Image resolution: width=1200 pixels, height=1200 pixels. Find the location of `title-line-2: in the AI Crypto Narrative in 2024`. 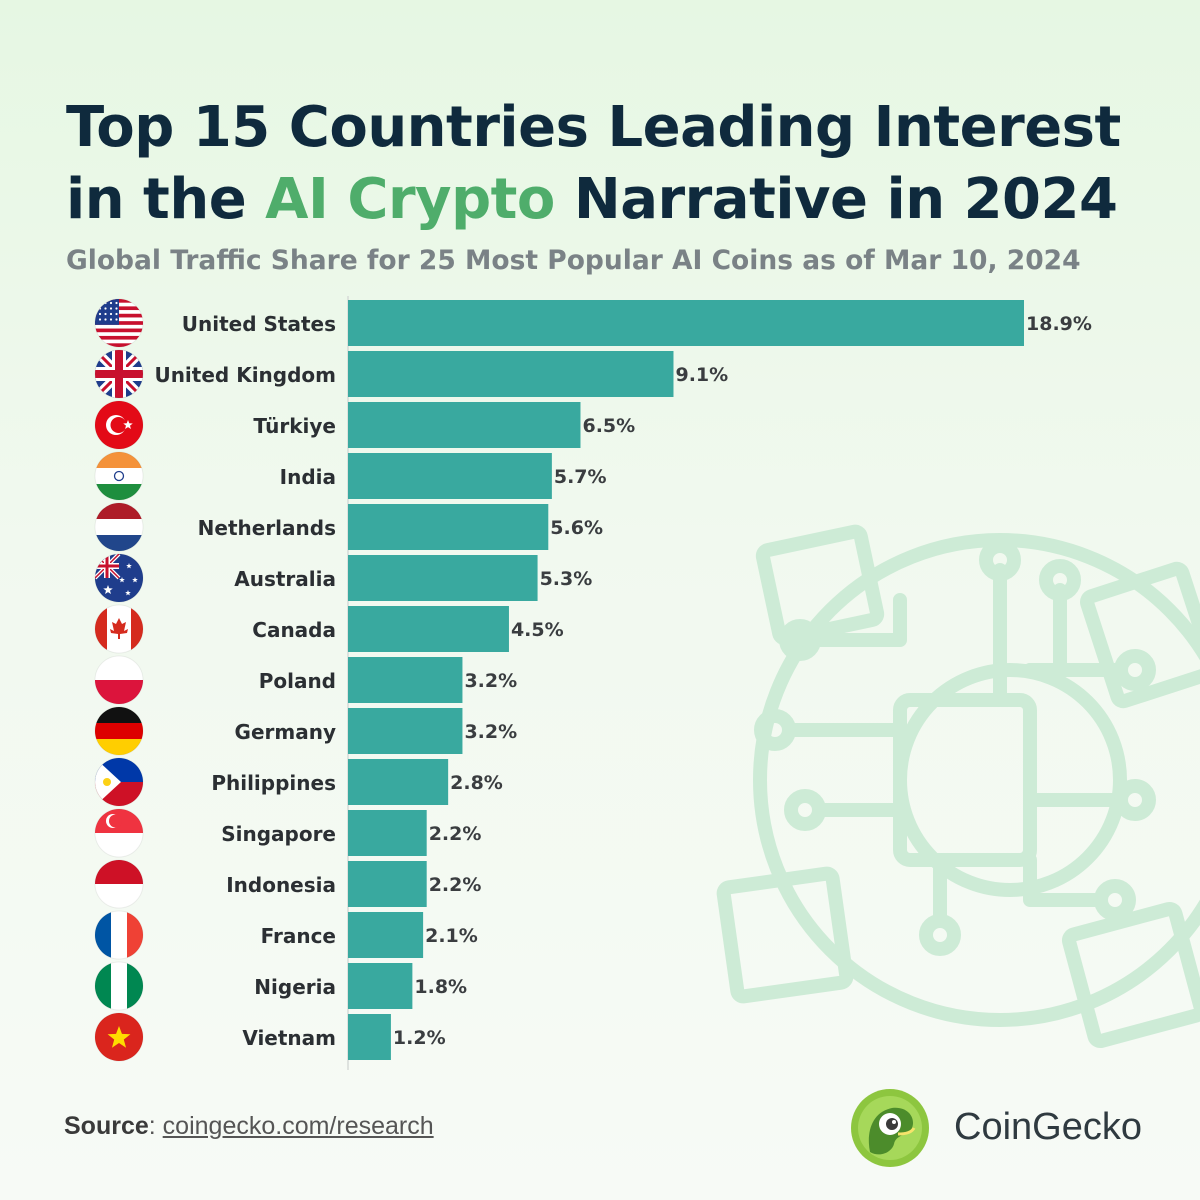

title-line-2: in the AI Crypto Narrative in 2024 is located at coordinates (616, 200).